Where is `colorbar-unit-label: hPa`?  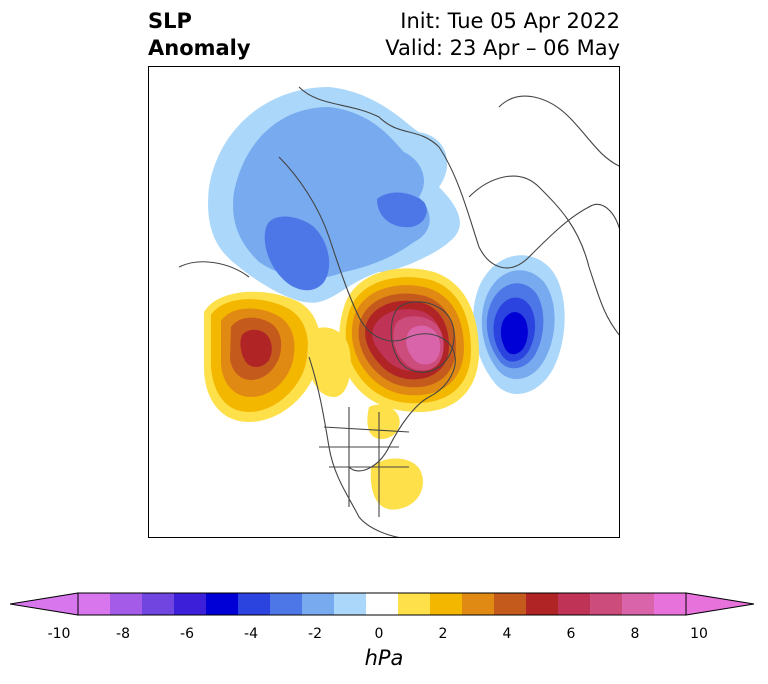
colorbar-unit-label: hPa is located at coordinates (384, 658).